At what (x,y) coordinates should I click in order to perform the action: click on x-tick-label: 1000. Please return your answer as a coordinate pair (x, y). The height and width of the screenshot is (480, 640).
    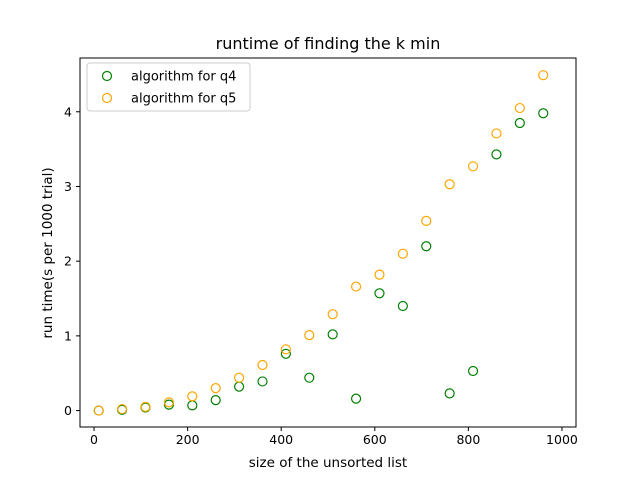
    Looking at the image, I should click on (562, 439).